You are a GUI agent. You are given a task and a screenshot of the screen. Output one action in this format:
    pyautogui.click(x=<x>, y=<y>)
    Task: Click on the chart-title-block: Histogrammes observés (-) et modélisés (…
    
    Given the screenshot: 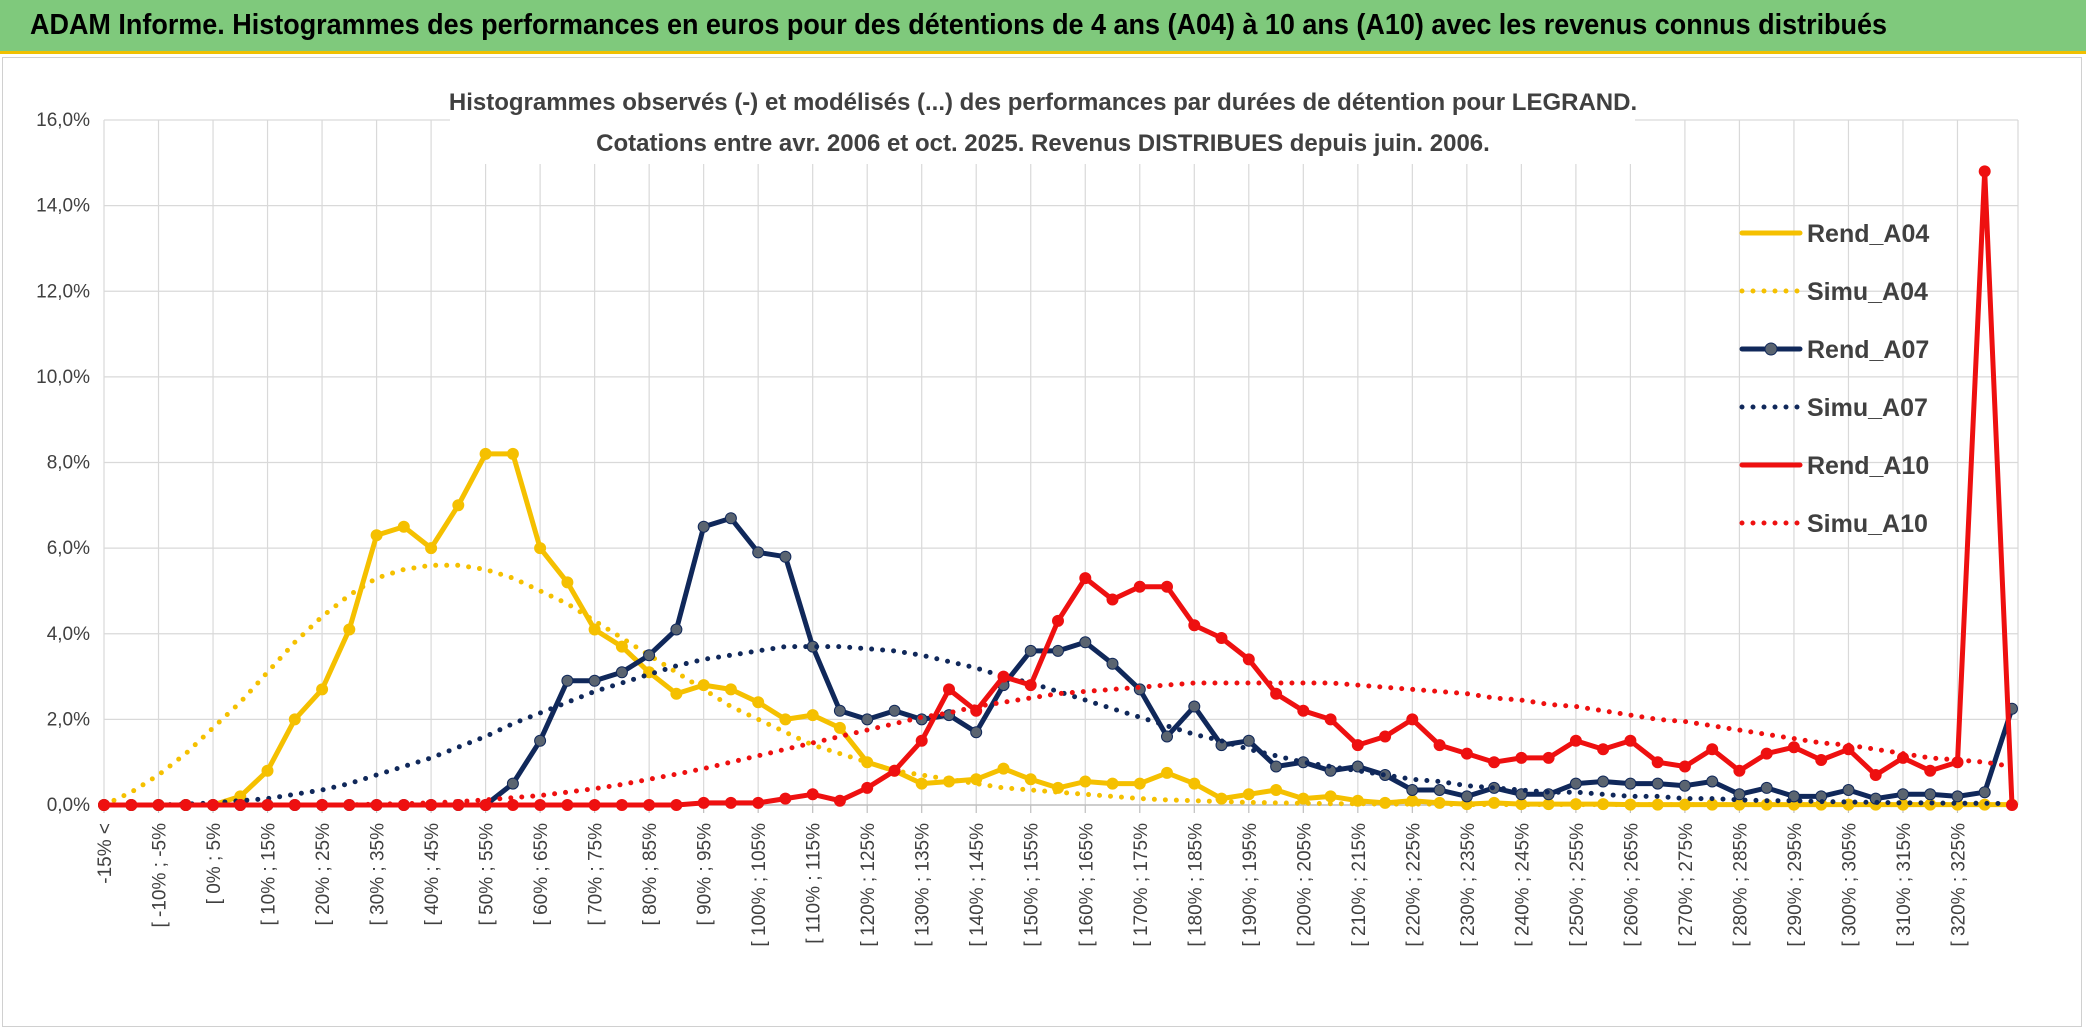 What is the action you would take?
    pyautogui.click(x=1043, y=122)
    